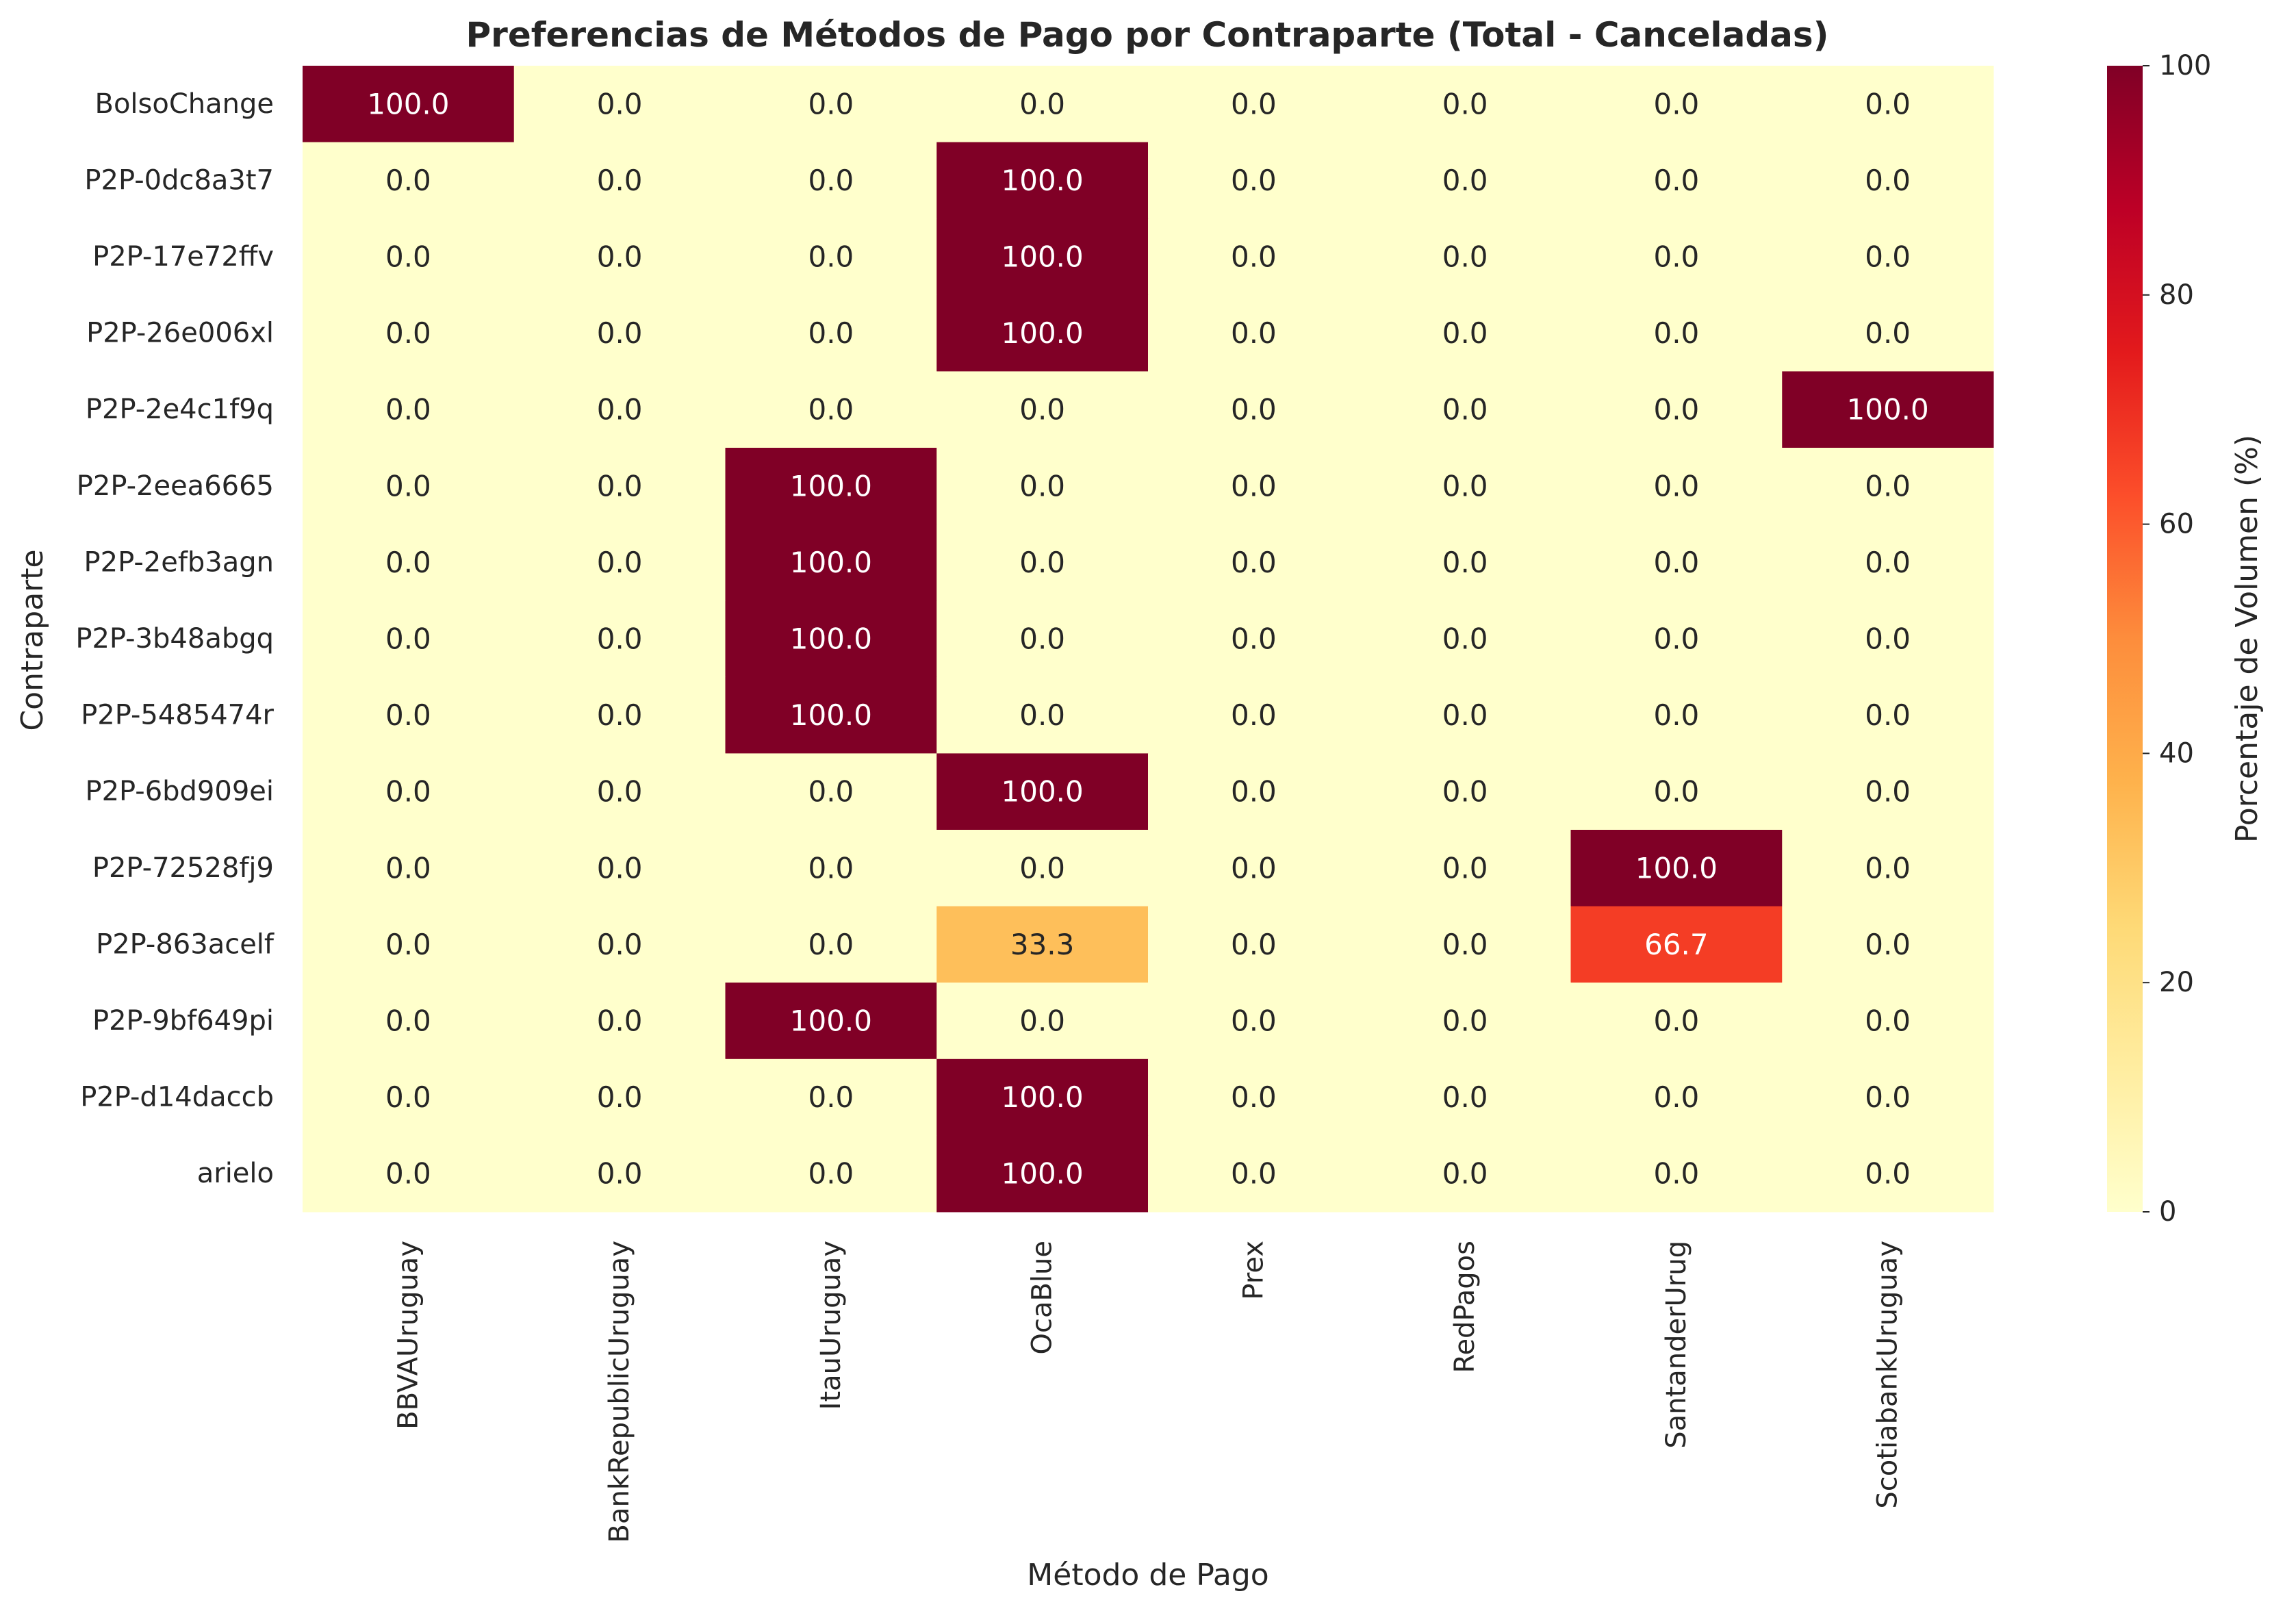  What do you see at coordinates (183, 1021) in the screenshot?
I see `y-tick-label: P2P-9bf649pi` at bounding box center [183, 1021].